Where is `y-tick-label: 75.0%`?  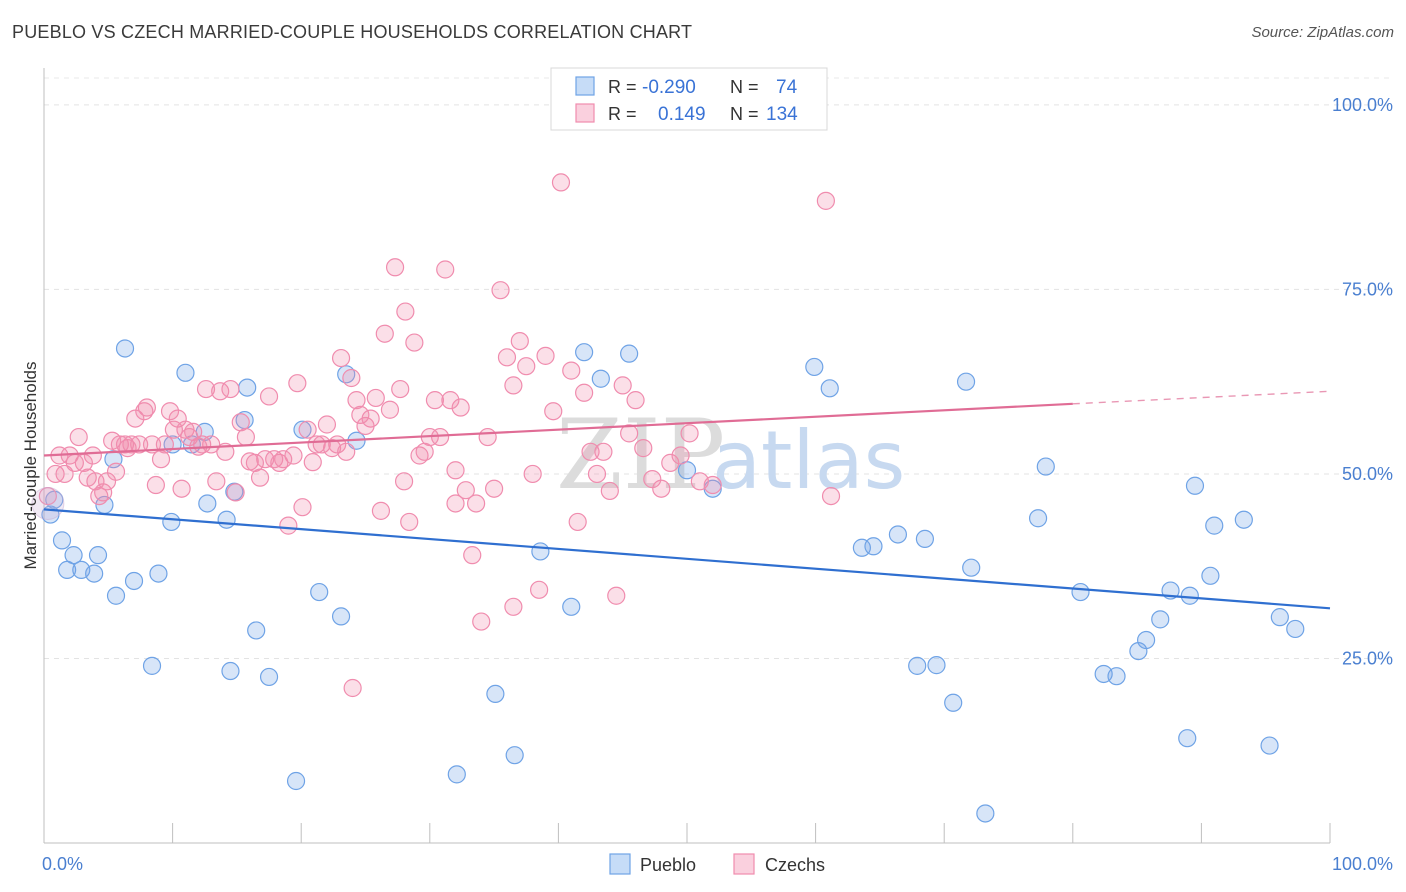
y-tick-label: 75.0% is located at coordinates (1367, 289).